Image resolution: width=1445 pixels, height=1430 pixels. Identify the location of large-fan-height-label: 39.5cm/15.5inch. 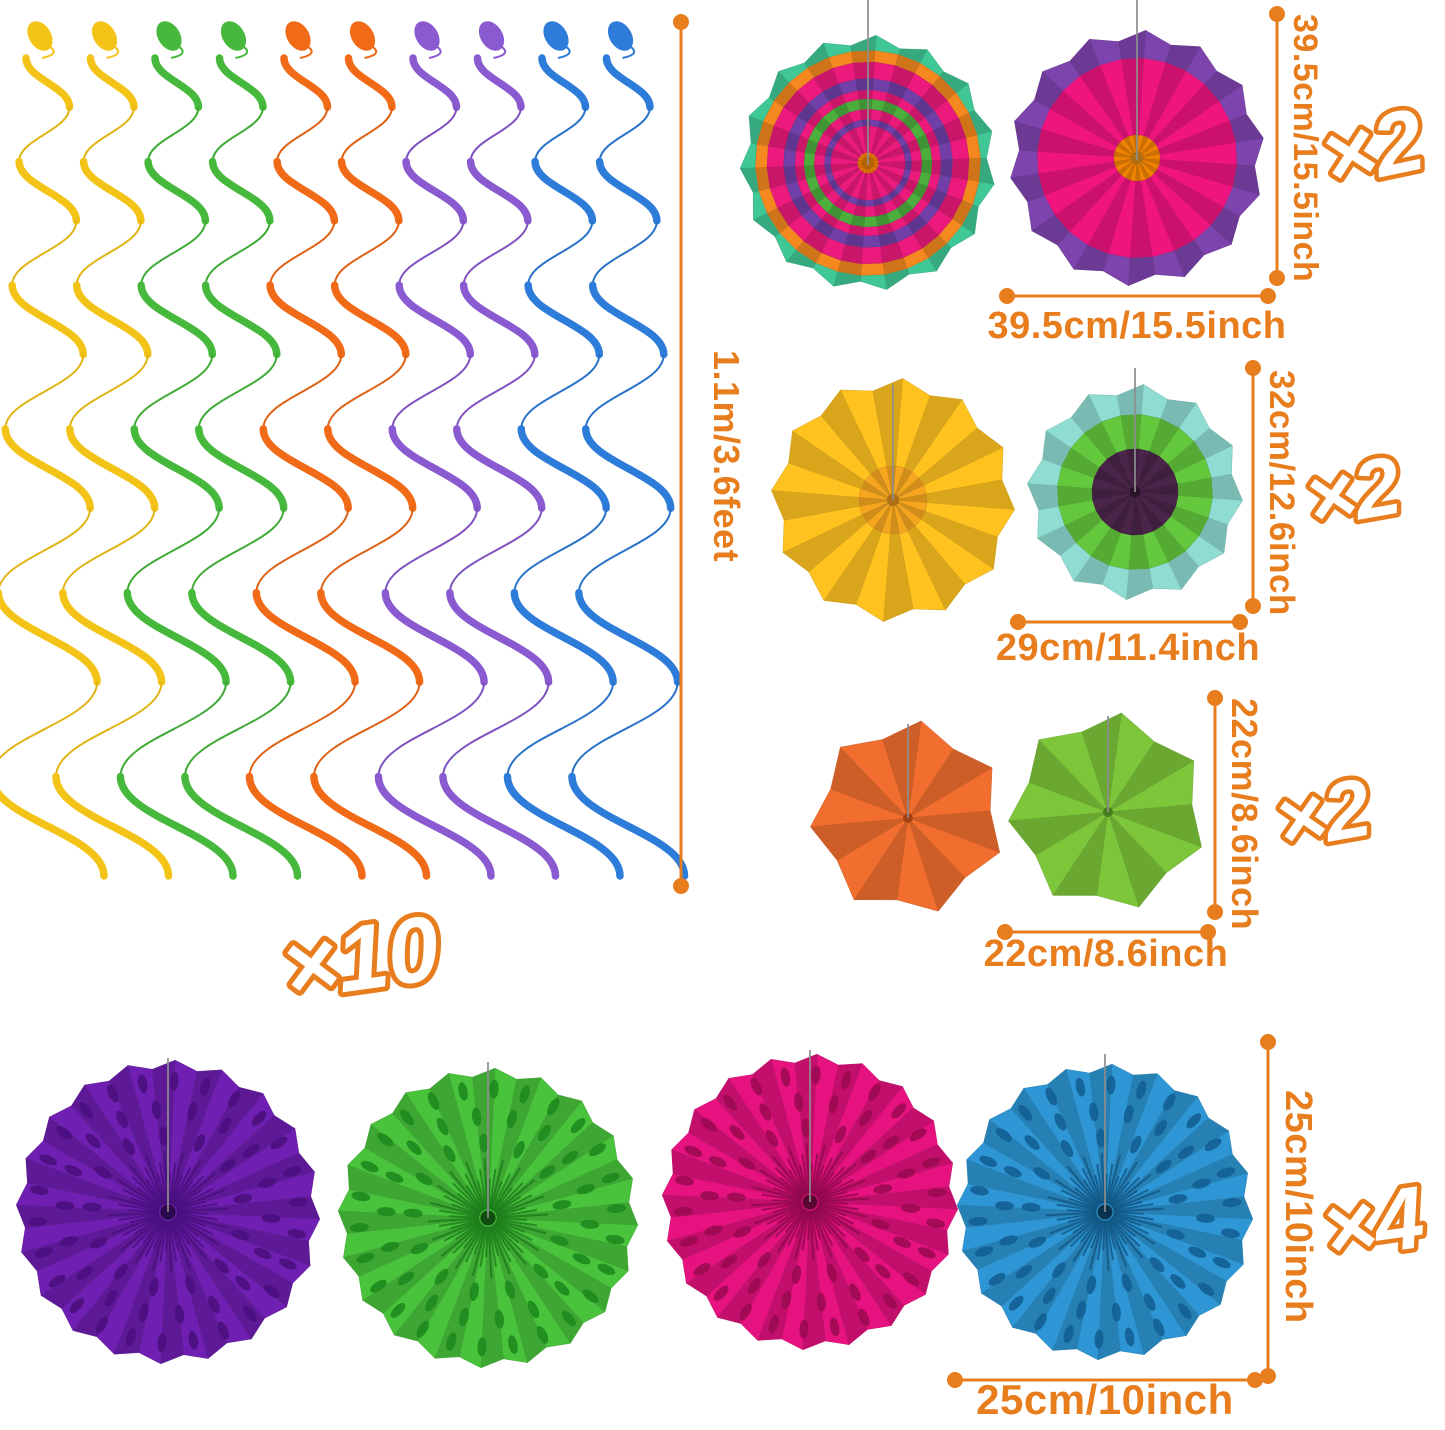
(1305, 148).